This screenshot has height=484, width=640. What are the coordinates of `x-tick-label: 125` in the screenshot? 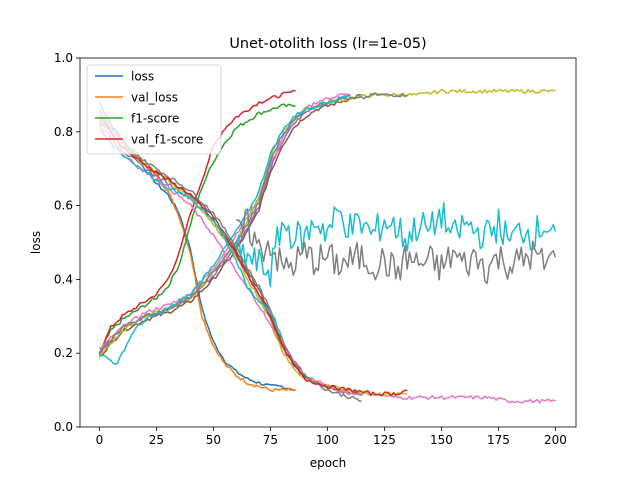 It's located at (384, 440).